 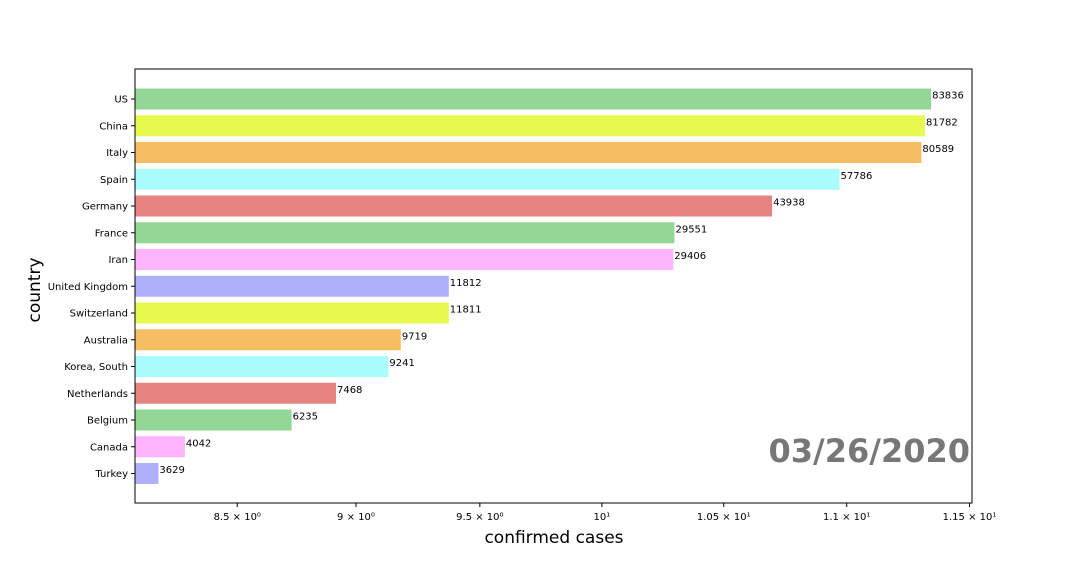 What do you see at coordinates (88, 287) in the screenshot?
I see `y-tick-label: United Kingdom` at bounding box center [88, 287].